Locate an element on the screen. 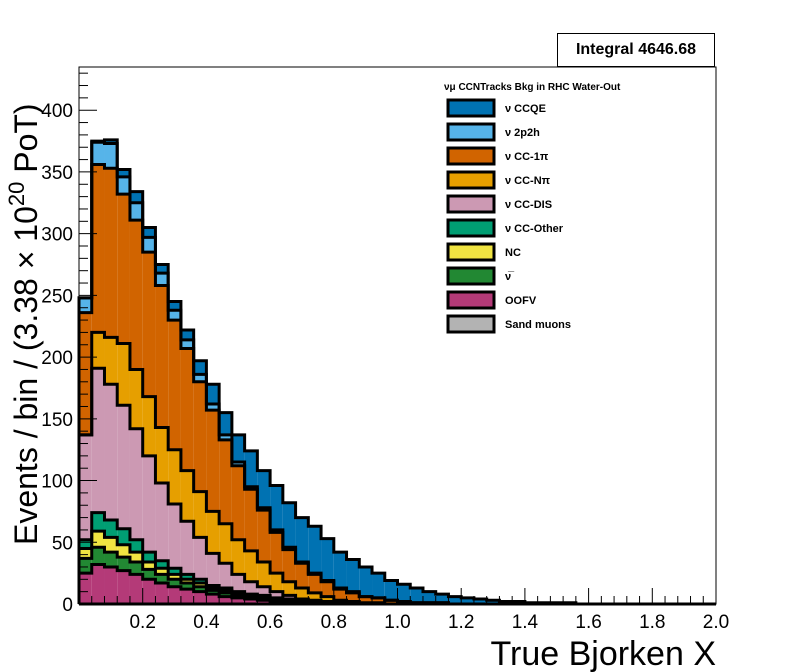 The width and height of the screenshot is (796, 672). x-tick-label: 1.0 is located at coordinates (397, 622).